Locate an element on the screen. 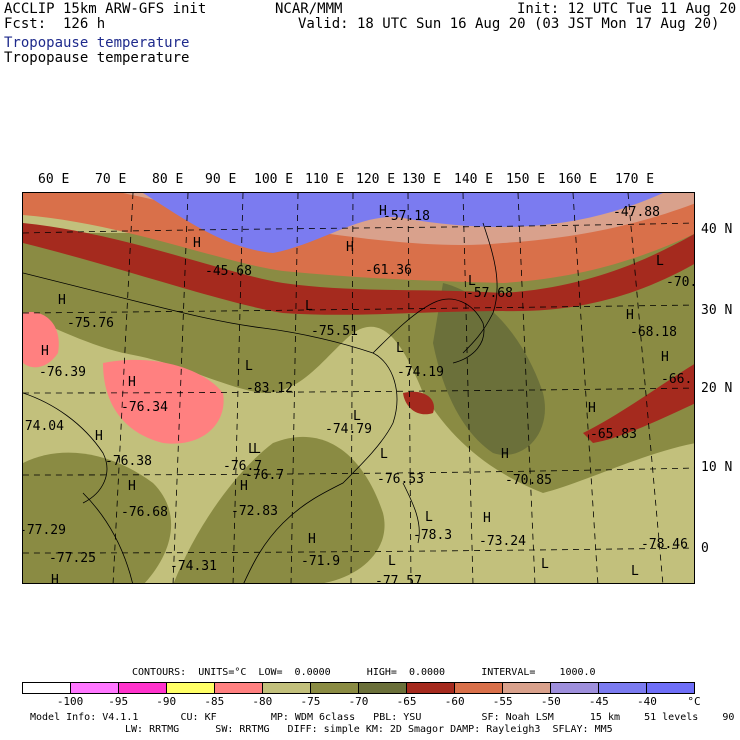 This screenshot has height=740, width=740. value-label: -74.79 is located at coordinates (348, 429).